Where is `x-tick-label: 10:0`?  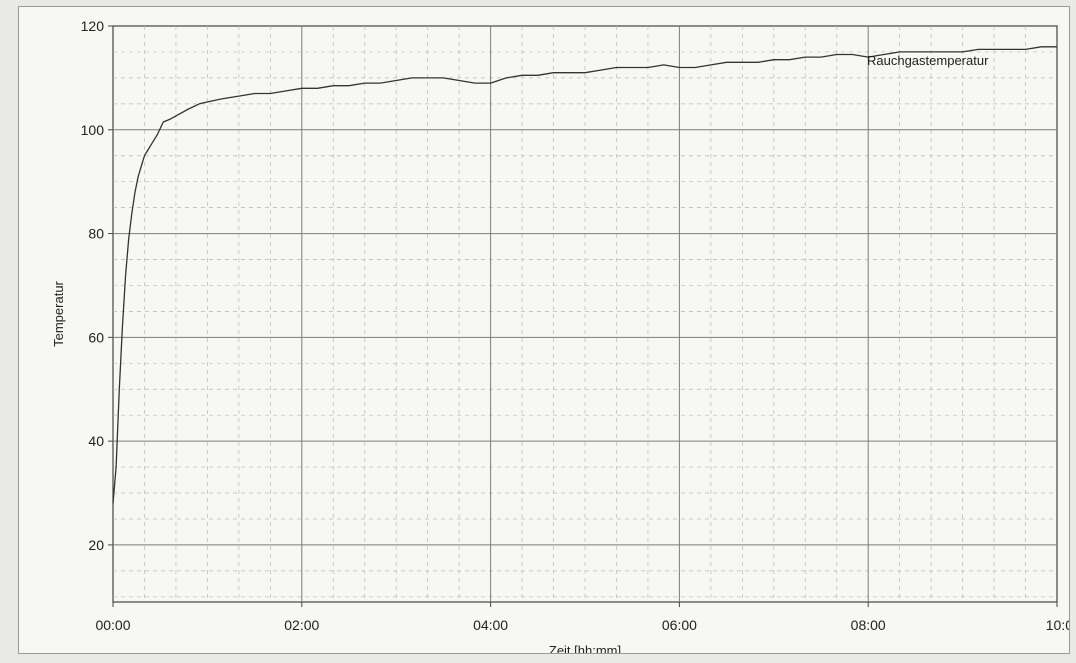 x-tick-label: 10:0 is located at coordinates (1057, 625).